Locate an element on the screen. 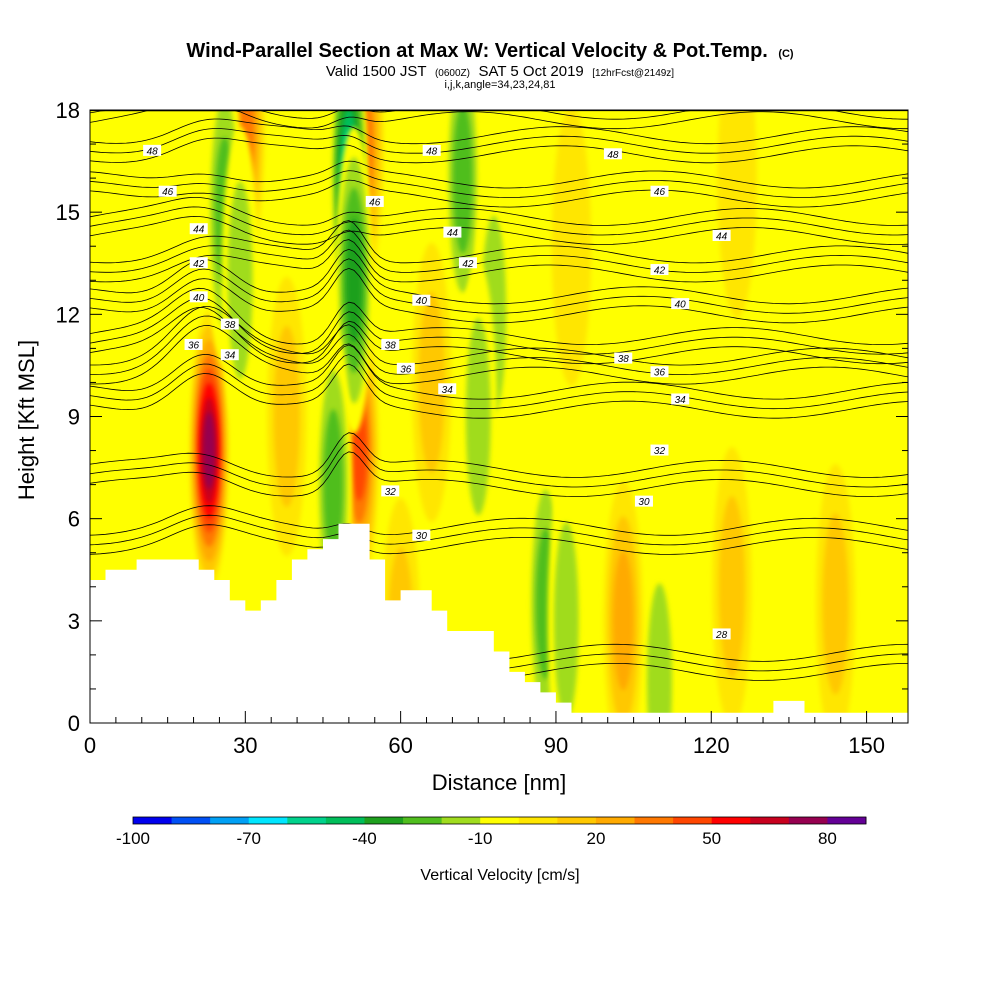 The width and height of the screenshot is (1000, 1000). colorbar-label: 50 is located at coordinates (711, 838).